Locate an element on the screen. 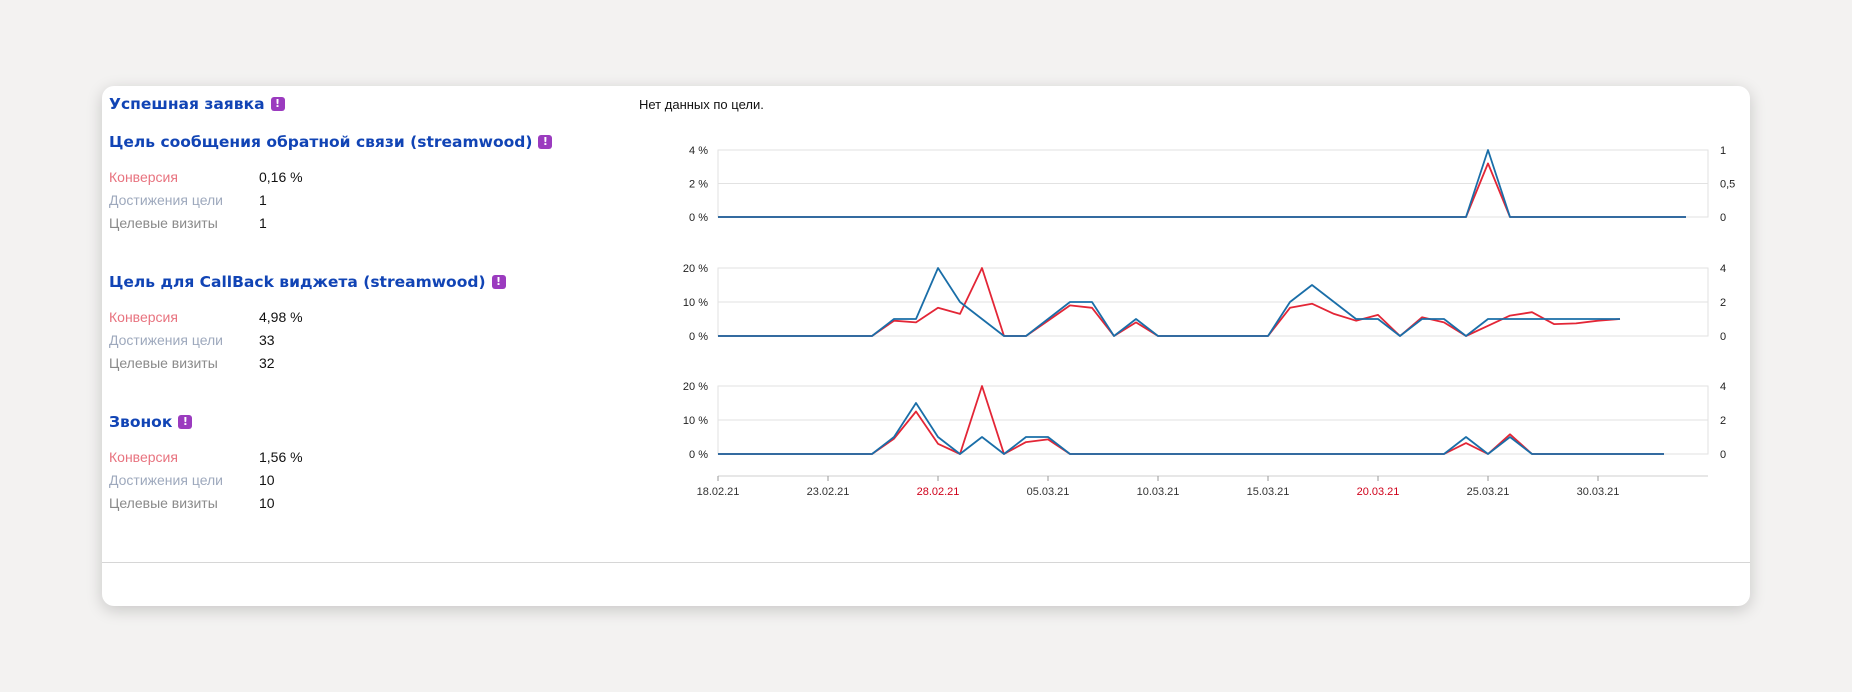 The height and width of the screenshot is (692, 1852). left-axis-tick: 4 % is located at coordinates (698, 151).